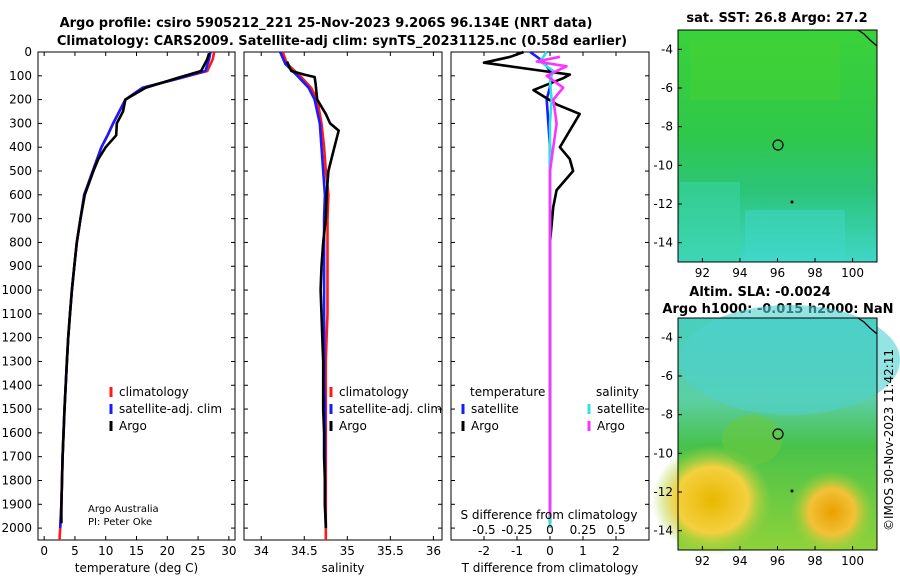 The image size is (900, 580). Describe the element at coordinates (739, 273) in the screenshot. I see `sst-map-xtick-label: 94` at that location.